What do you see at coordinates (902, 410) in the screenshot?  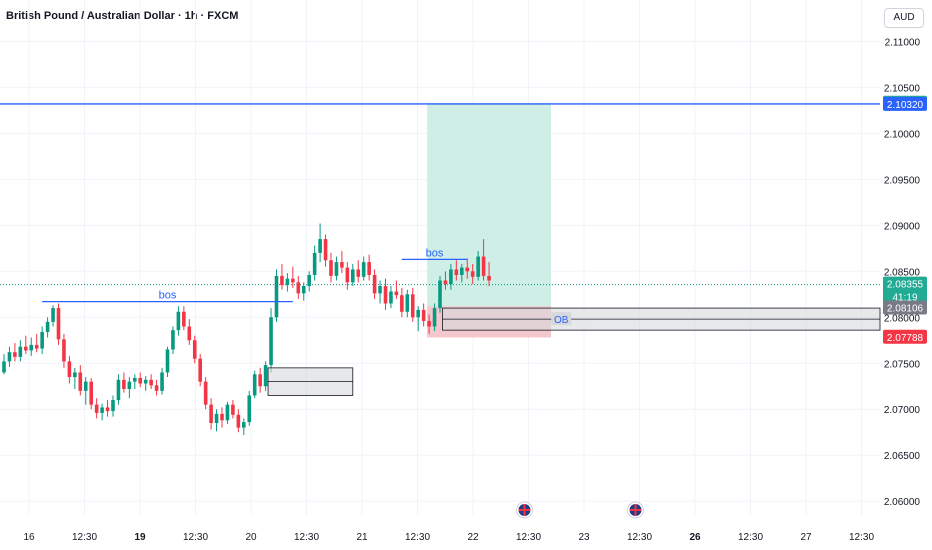 I see `y-tick-label: 2.07000` at bounding box center [902, 410].